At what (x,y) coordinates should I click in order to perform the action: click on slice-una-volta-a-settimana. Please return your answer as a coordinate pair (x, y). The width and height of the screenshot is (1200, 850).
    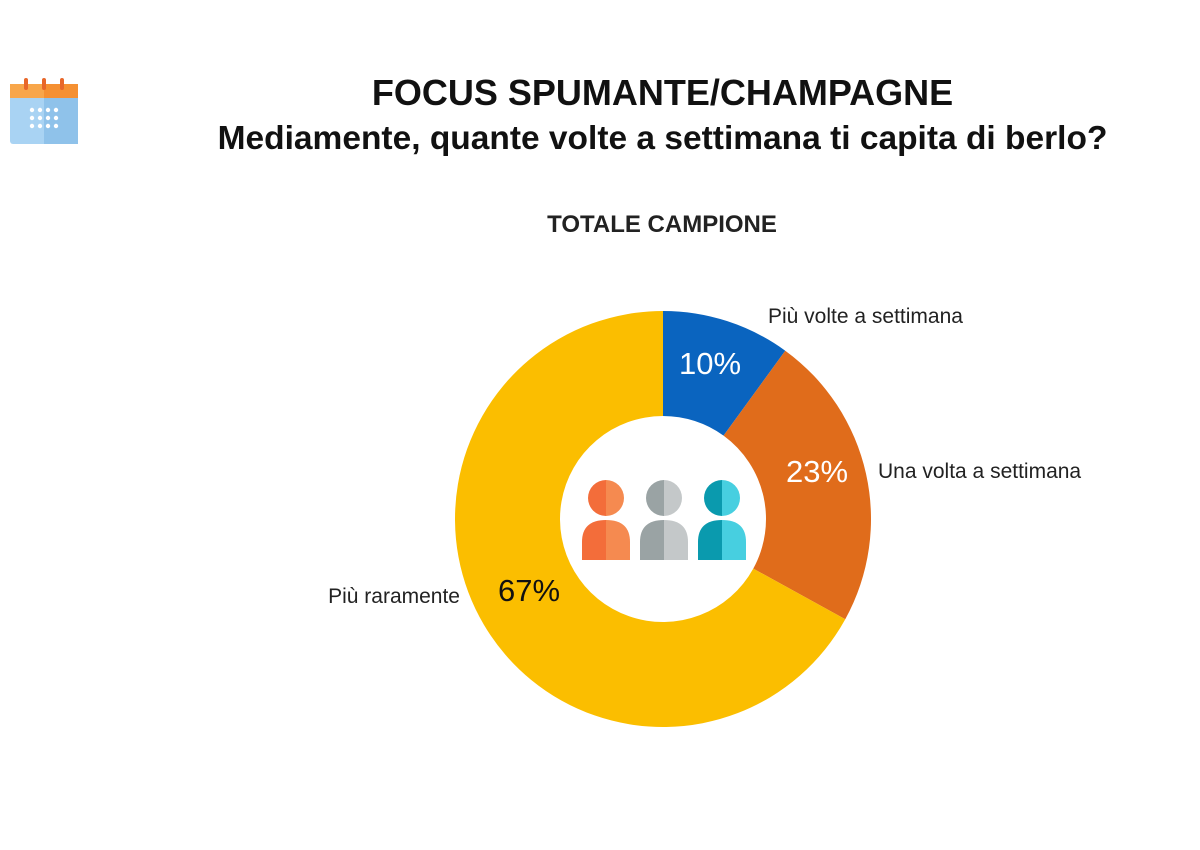
    Looking at the image, I should click on (797, 485).